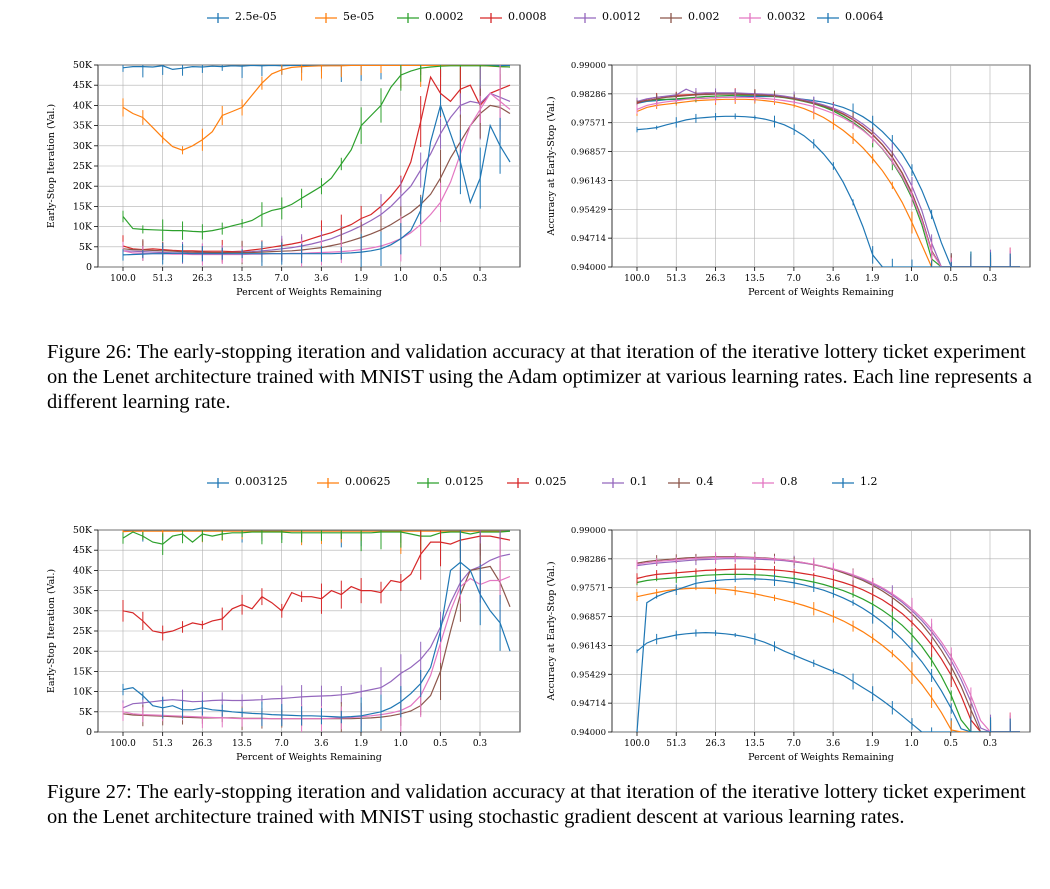 This screenshot has height=889, width=1050. I want to click on legend: 0.003125 0.00625 0.0125 0.025 0.1 0.4 0.8 1.2, so click(525, 483).